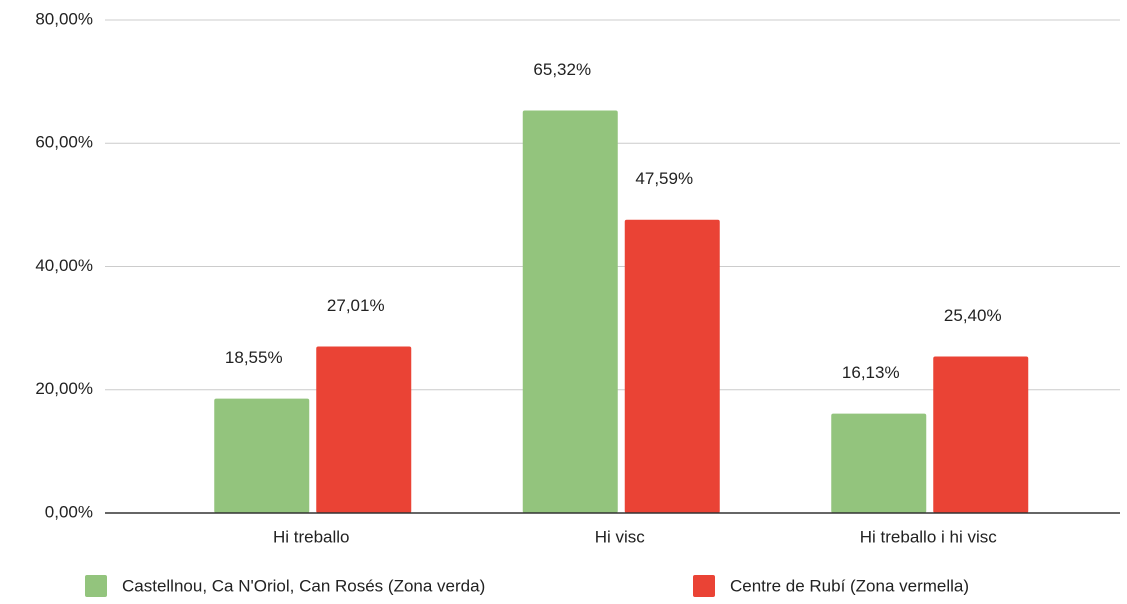 The height and width of the screenshot is (604, 1127). What do you see at coordinates (562, 69) in the screenshot?
I see `data-label: 65,32%` at bounding box center [562, 69].